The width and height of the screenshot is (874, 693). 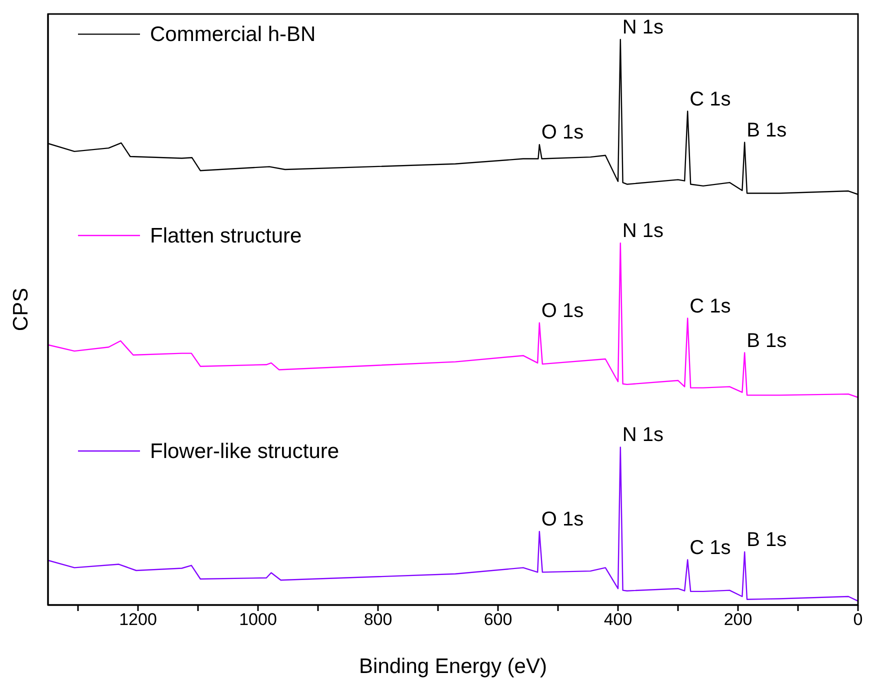 What do you see at coordinates (378, 620) in the screenshot?
I see `x-tick-label: 800` at bounding box center [378, 620].